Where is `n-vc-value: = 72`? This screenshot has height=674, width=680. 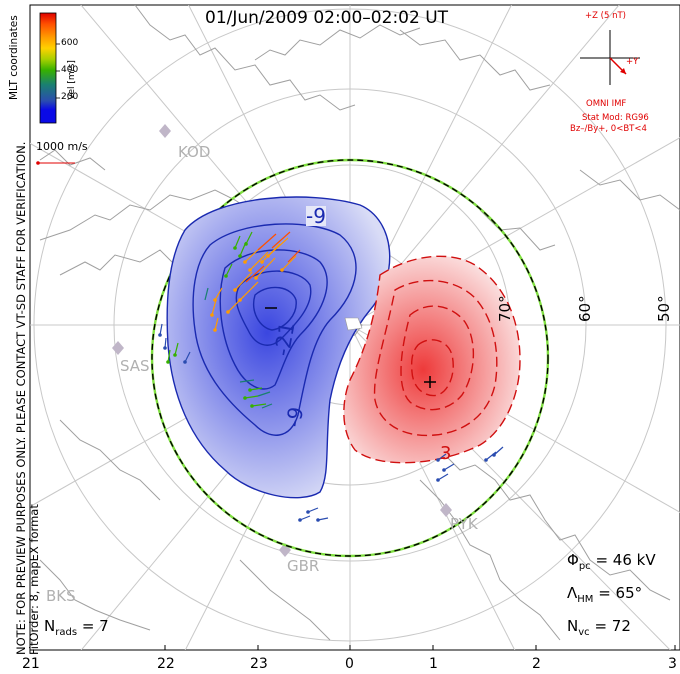
n-vc-value: = 72 is located at coordinates (612, 626).